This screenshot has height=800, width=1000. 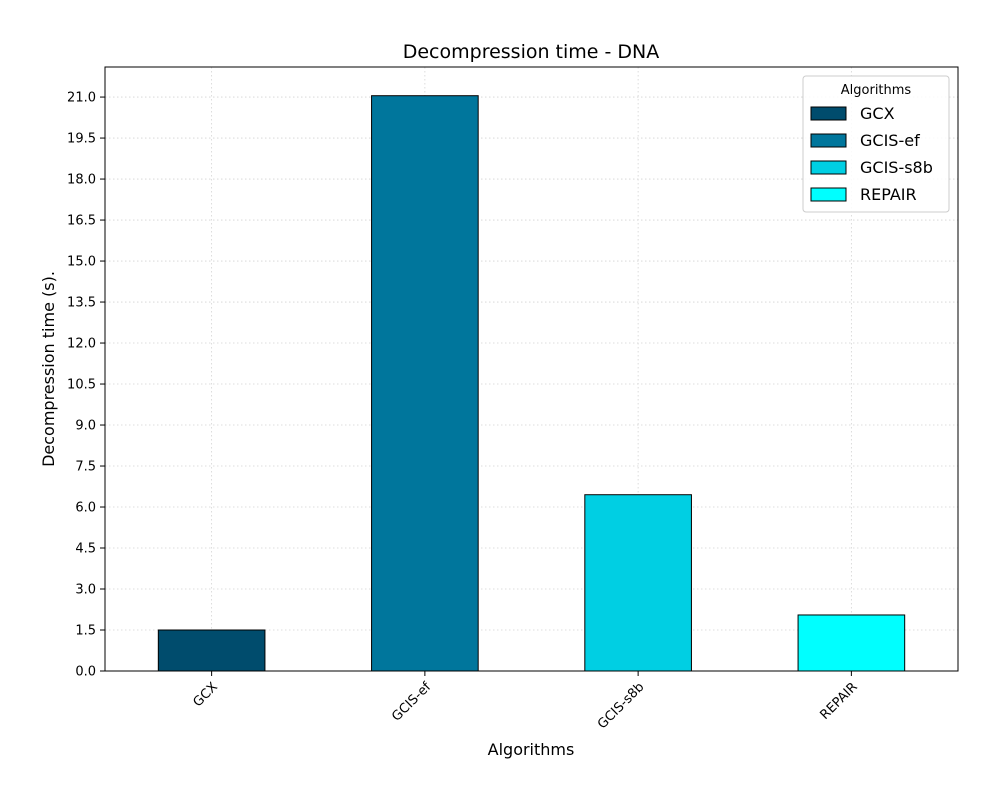 What do you see at coordinates (638, 583) in the screenshot?
I see `bar-gcis-s8b` at bounding box center [638, 583].